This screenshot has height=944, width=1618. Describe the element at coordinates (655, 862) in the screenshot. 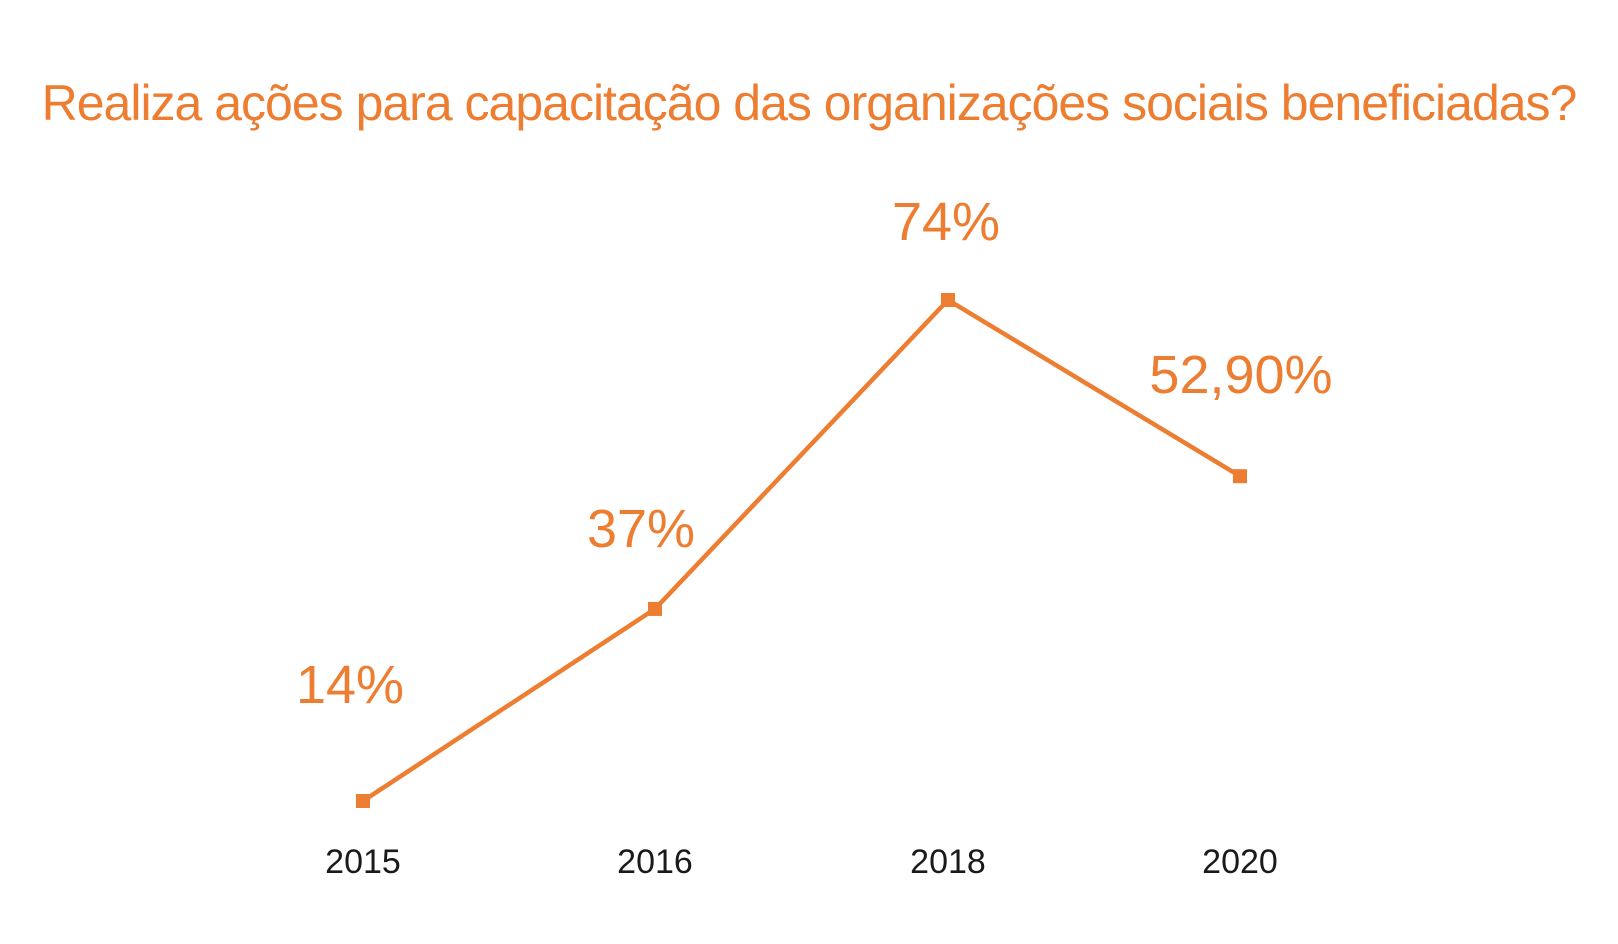

I see `x-tick-label: 2016` at that location.